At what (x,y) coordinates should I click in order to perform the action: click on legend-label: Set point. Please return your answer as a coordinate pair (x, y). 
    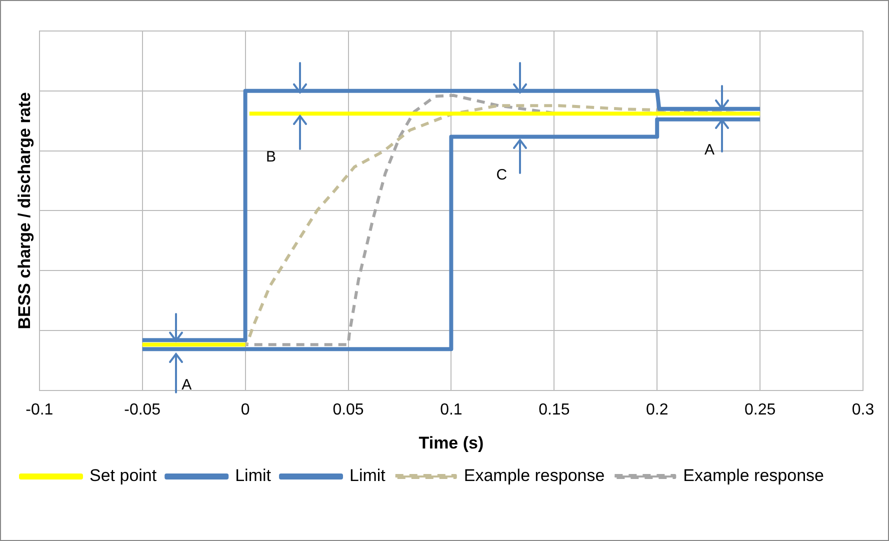
    Looking at the image, I should click on (123, 476).